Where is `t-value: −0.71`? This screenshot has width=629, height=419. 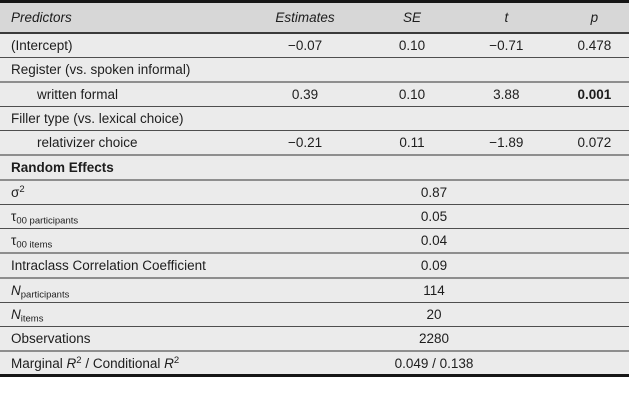
t-value: −0.71 is located at coordinates (506, 45).